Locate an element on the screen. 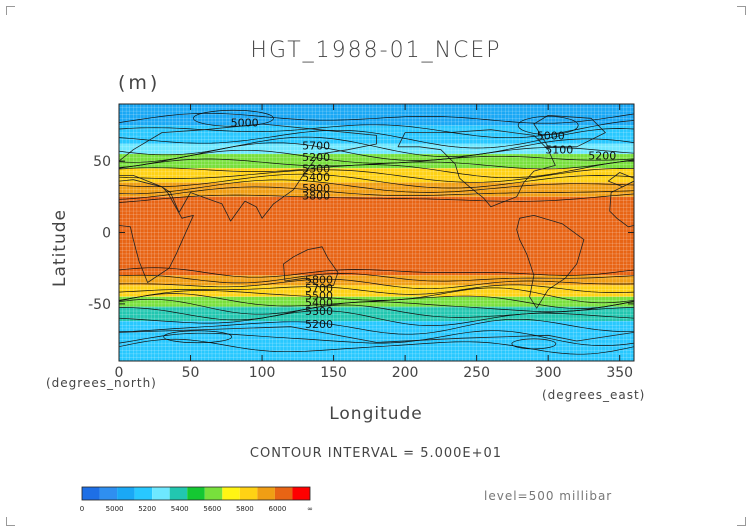 This screenshot has height=532, width=752. corner-mark-top-left is located at coordinates (10, 10).